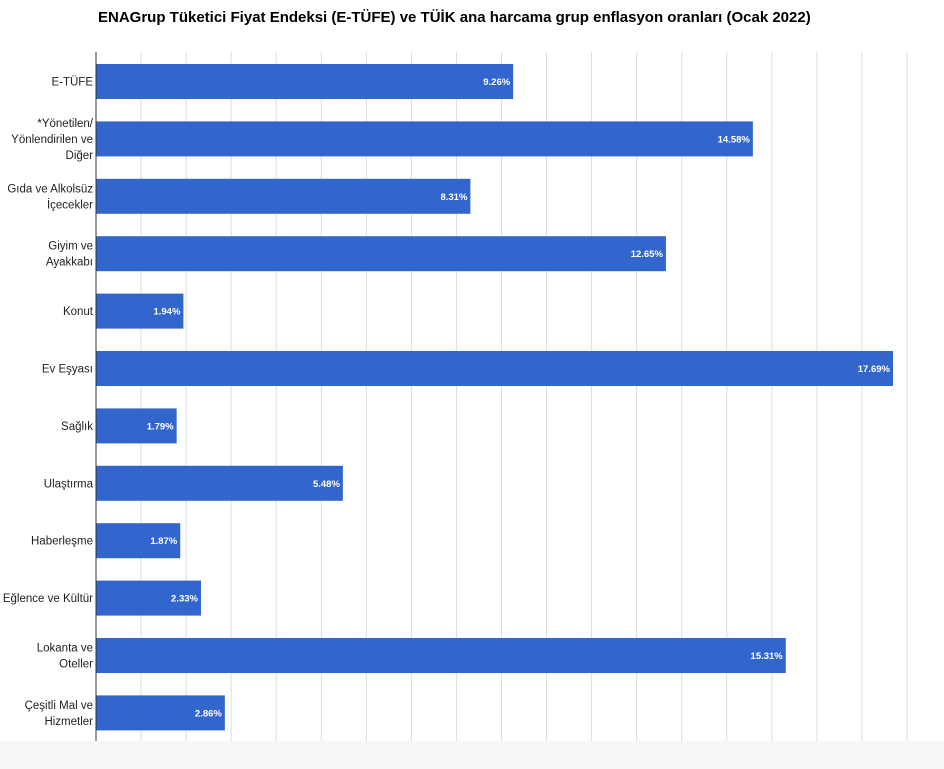 The width and height of the screenshot is (944, 769). Describe the element at coordinates (50, 189) in the screenshot. I see `category-label-line: Gıda ve Alkolsüz` at that location.